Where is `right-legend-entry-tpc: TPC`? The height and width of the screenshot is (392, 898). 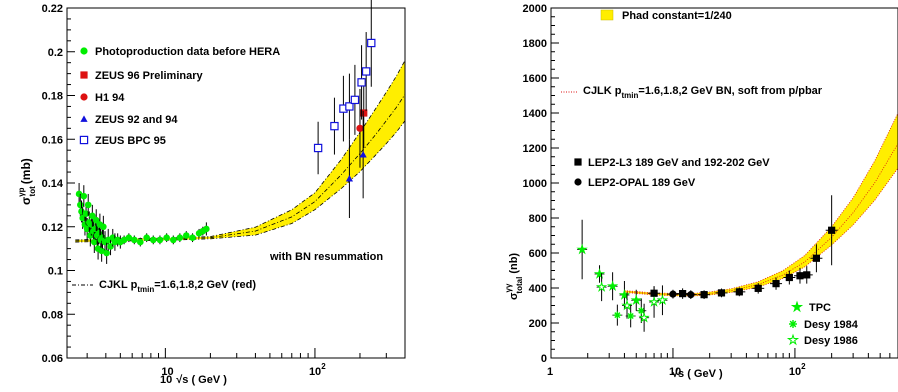 right-legend-entry-tpc: TPC is located at coordinates (810, 307).